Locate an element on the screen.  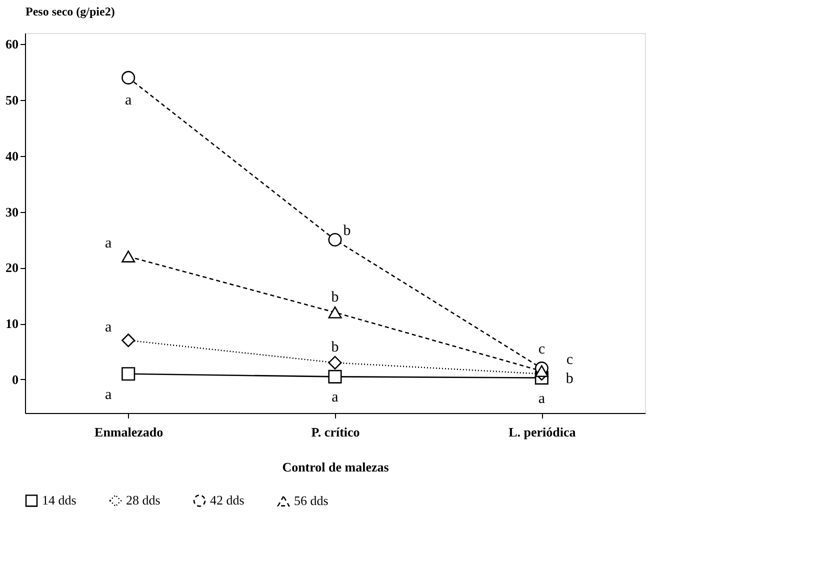
y-tick-label: 60 is located at coordinates (12, 44).